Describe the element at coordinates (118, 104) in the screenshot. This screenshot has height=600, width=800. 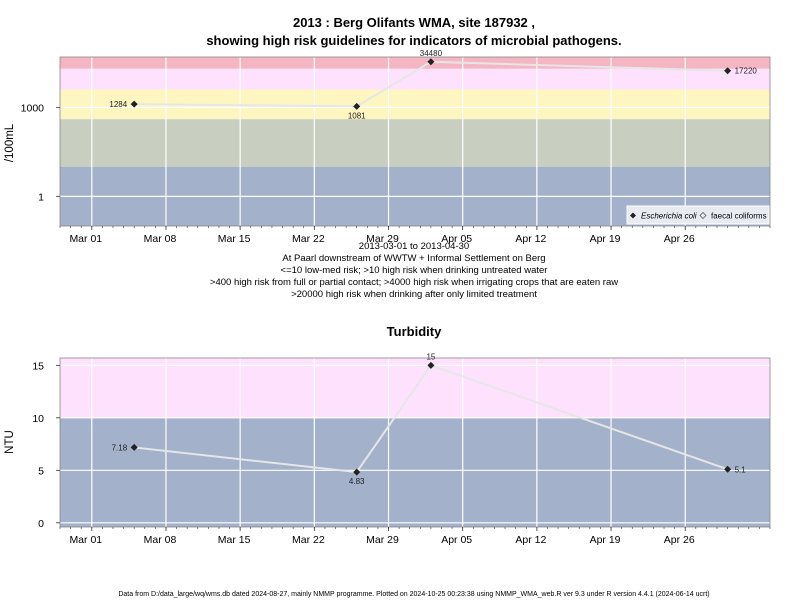
I see `data-point-label: 1284` at that location.